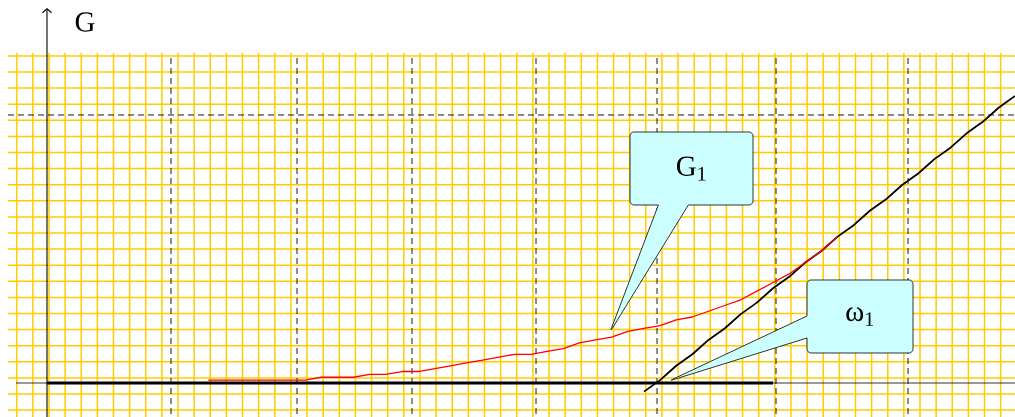  What do you see at coordinates (860, 316) in the screenshot?
I see `annotation: ω$_{1}$` at bounding box center [860, 316].